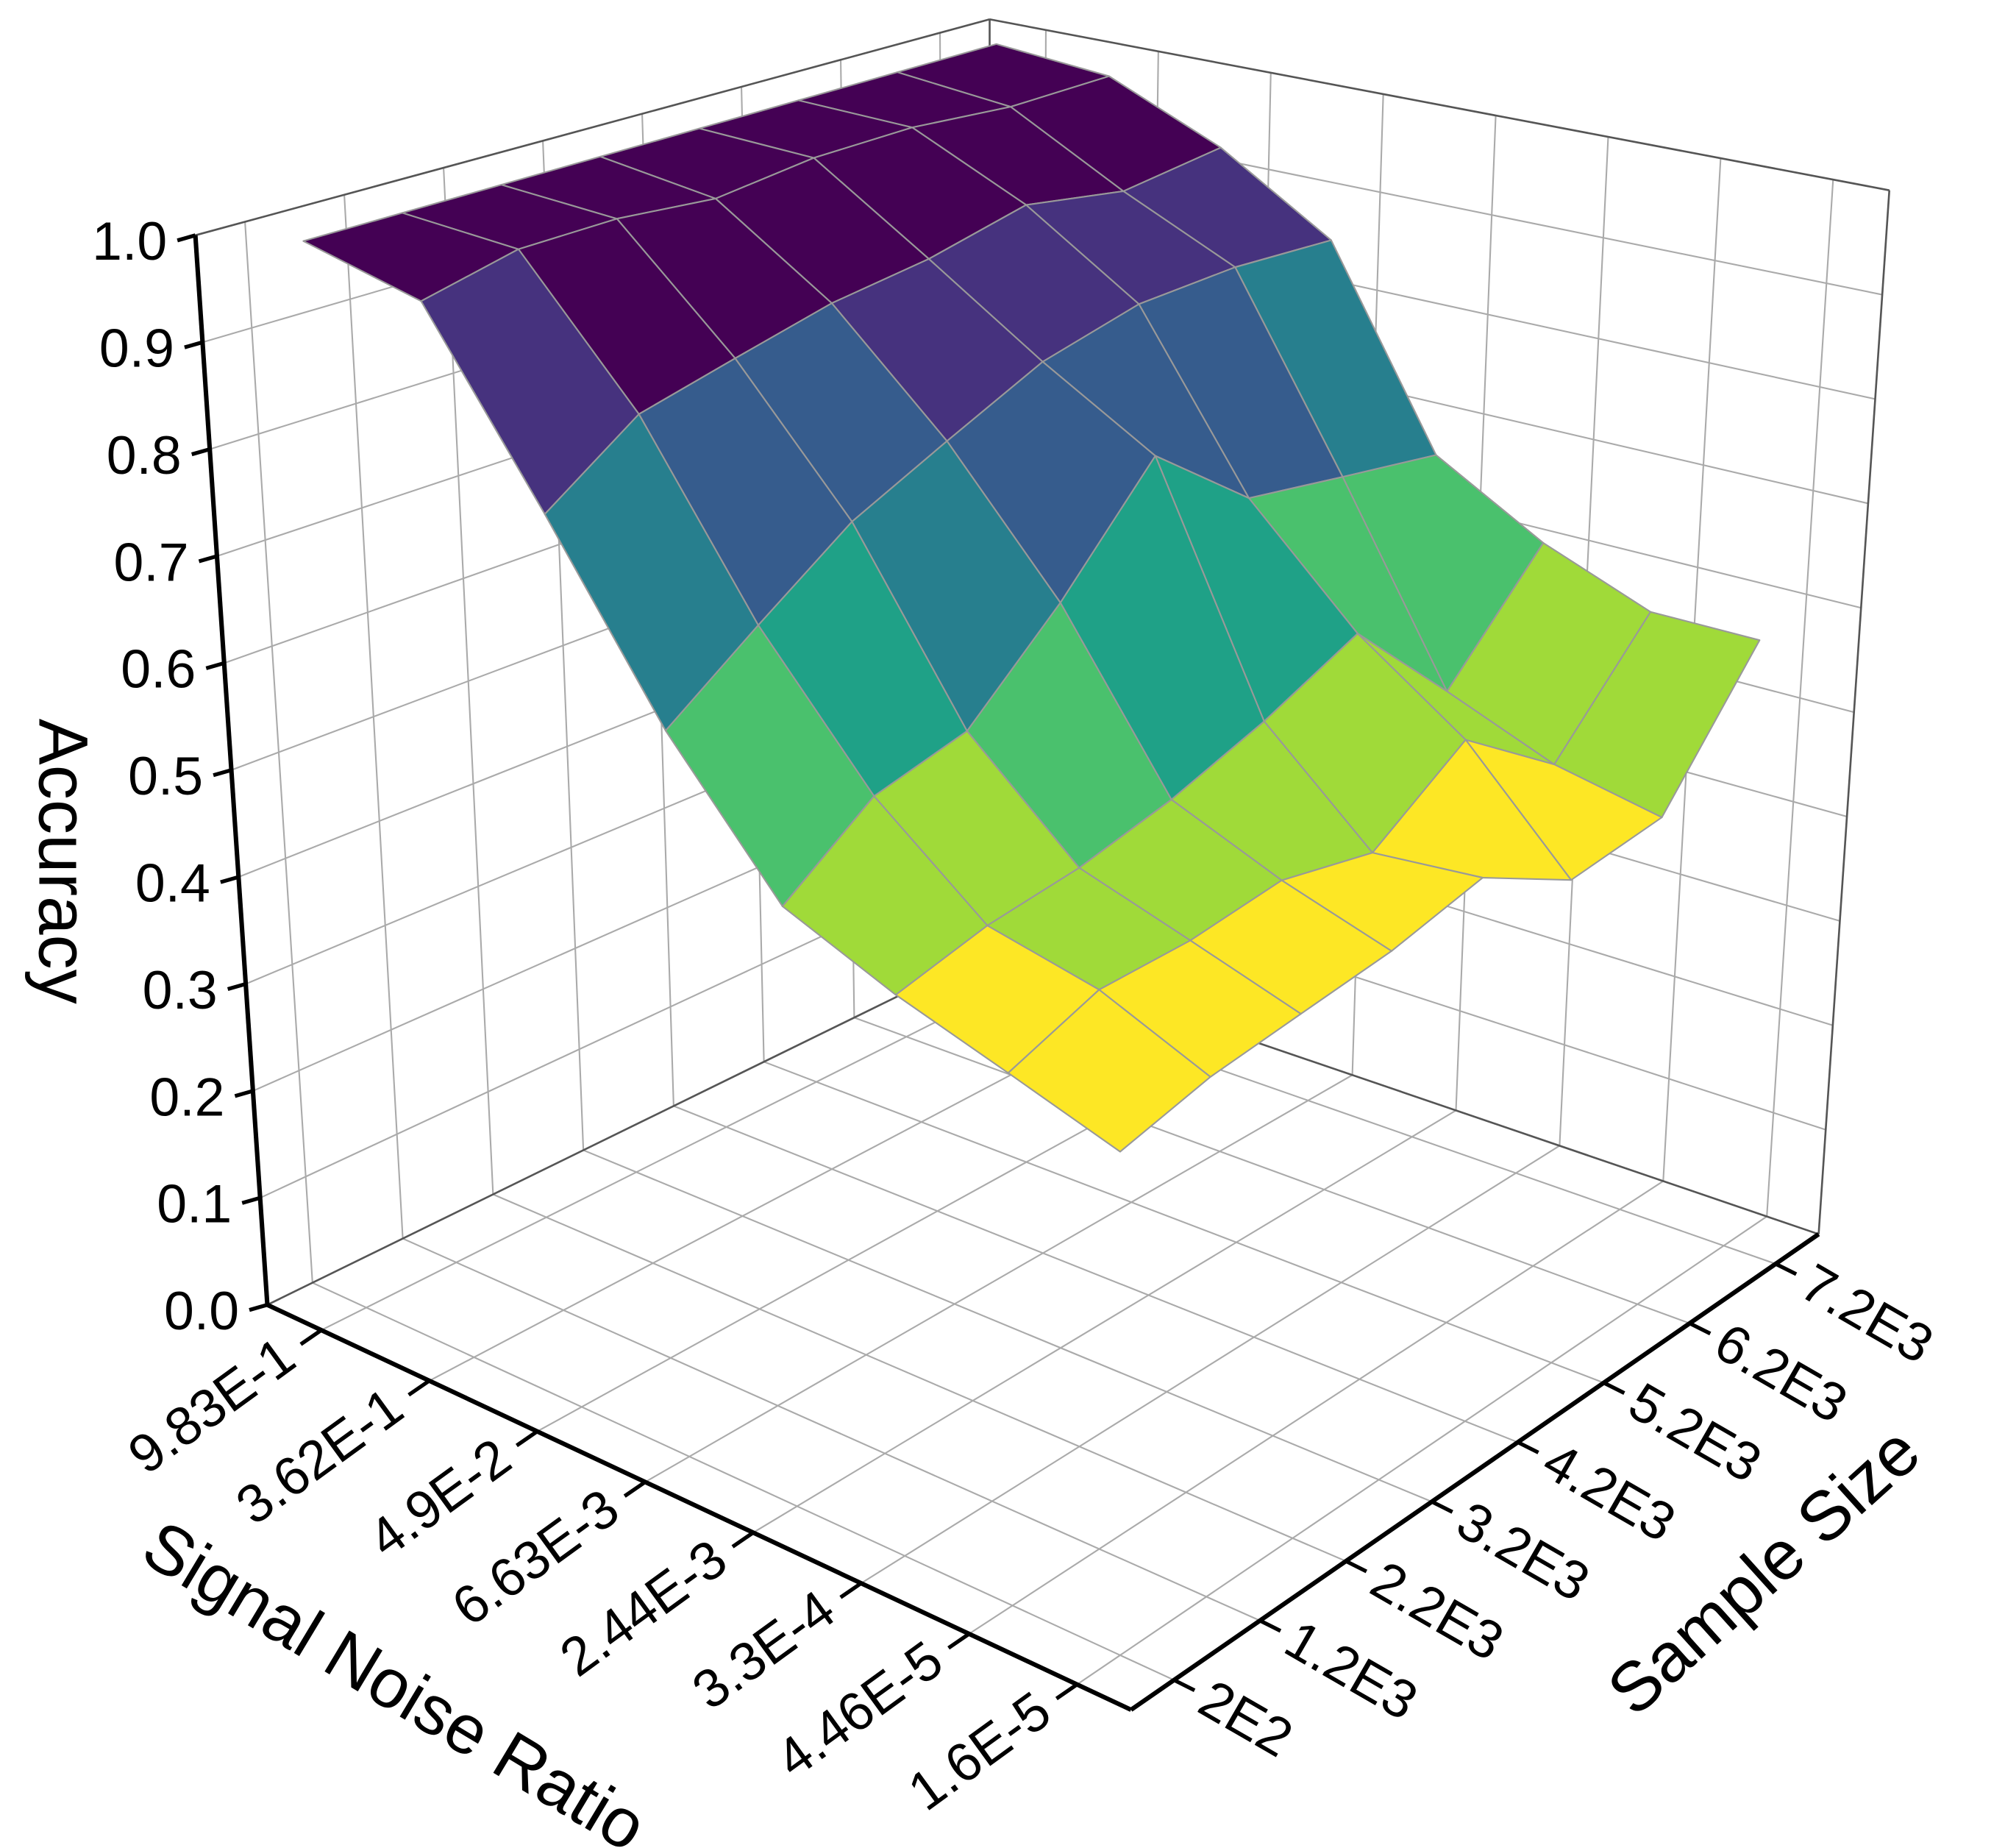 The image size is (2005, 1848). What do you see at coordinates (129, 241) in the screenshot?
I see `z-tick-label: 1.0` at bounding box center [129, 241].